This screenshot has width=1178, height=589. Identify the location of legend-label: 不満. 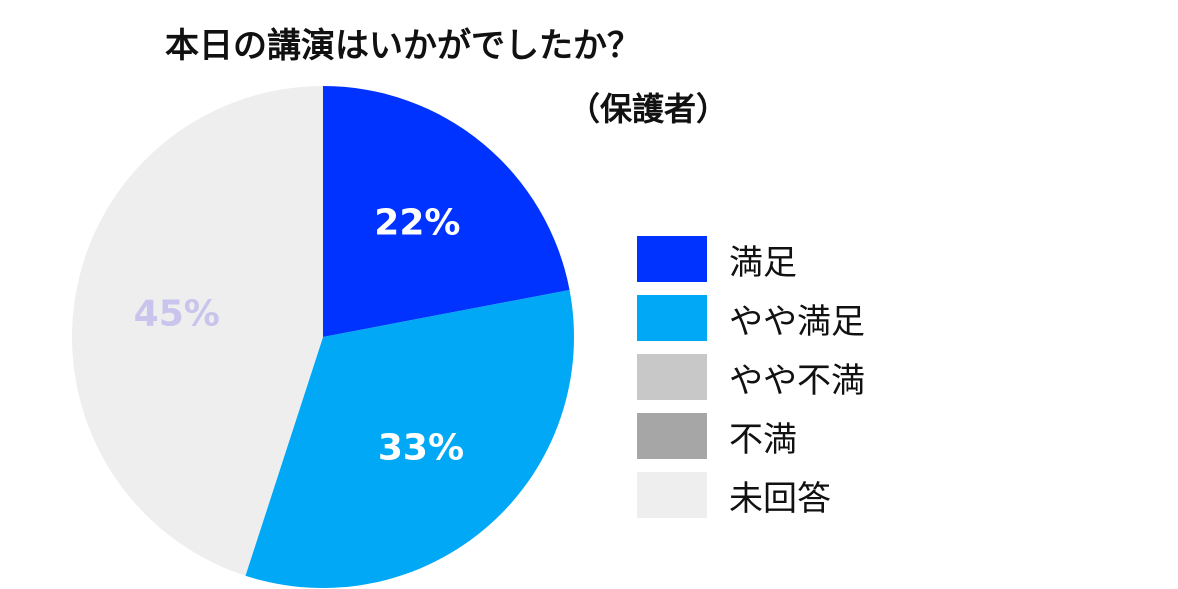
(763, 439).